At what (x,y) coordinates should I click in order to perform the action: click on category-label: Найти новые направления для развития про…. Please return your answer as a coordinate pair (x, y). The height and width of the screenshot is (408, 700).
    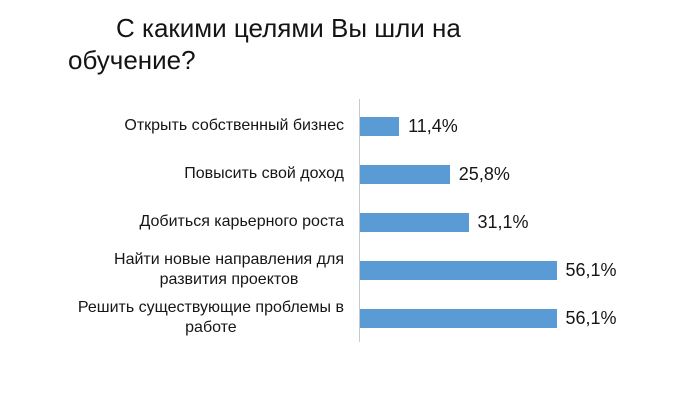
    Looking at the image, I should click on (229, 269).